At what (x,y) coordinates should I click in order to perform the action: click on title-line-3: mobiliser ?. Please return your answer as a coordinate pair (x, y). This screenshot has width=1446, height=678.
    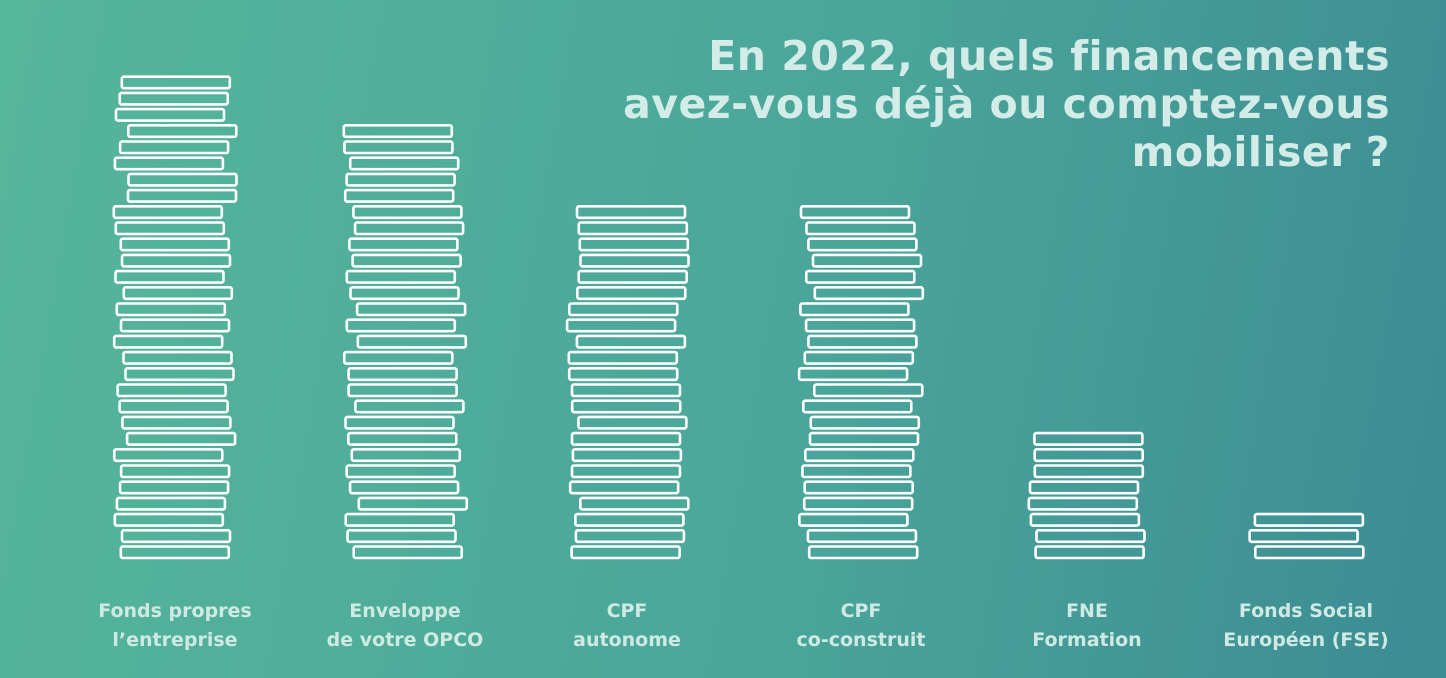
    Looking at the image, I should click on (1260, 152).